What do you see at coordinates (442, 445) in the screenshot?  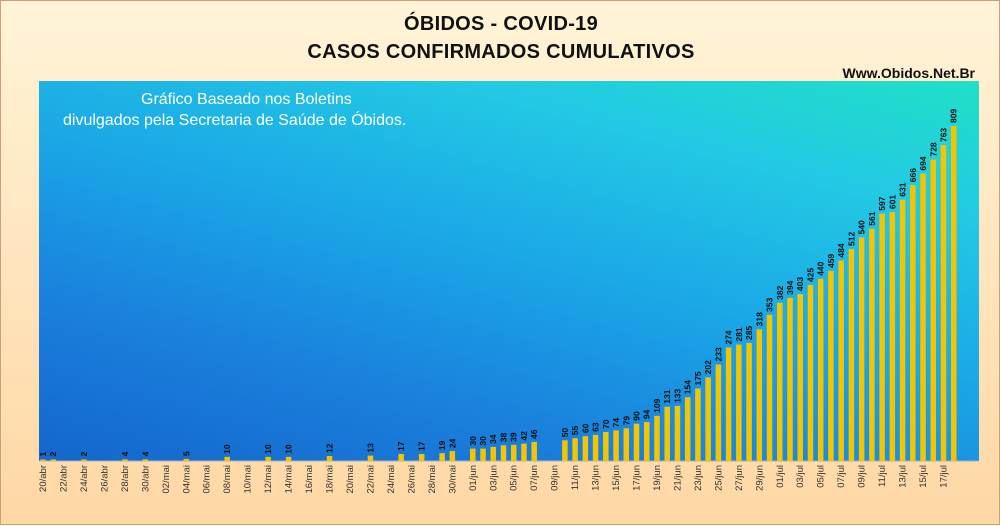 I see `bar-value-label: 19` at bounding box center [442, 445].